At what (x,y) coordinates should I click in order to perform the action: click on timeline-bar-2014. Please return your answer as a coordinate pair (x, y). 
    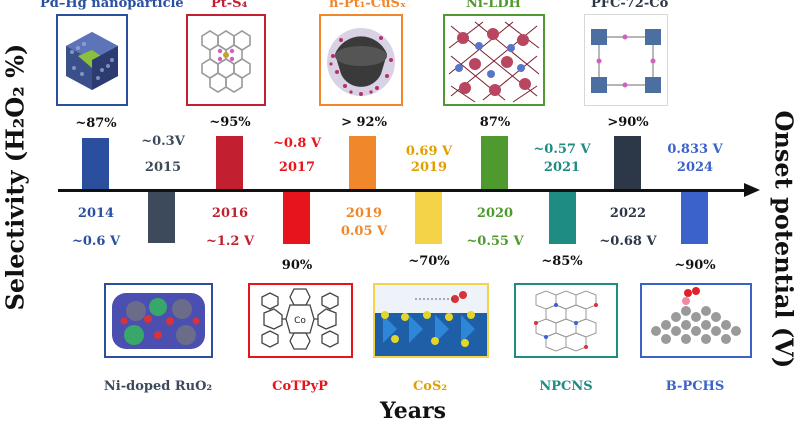
    Looking at the image, I should click on (95, 163).